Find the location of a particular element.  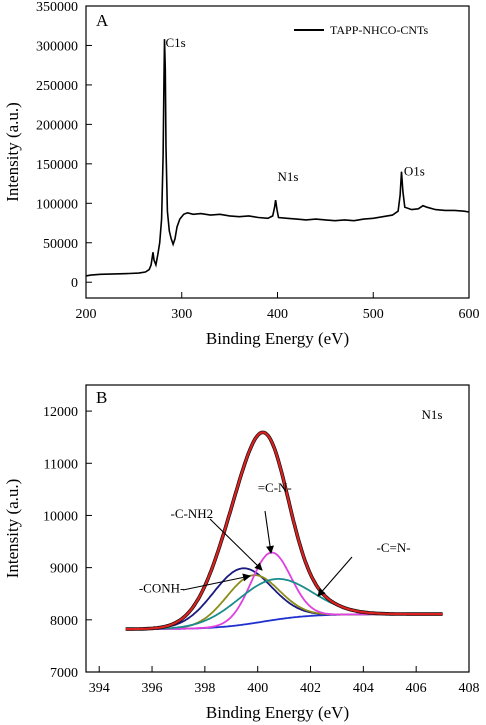

y-tick-label: 9000 is located at coordinates (64, 569).